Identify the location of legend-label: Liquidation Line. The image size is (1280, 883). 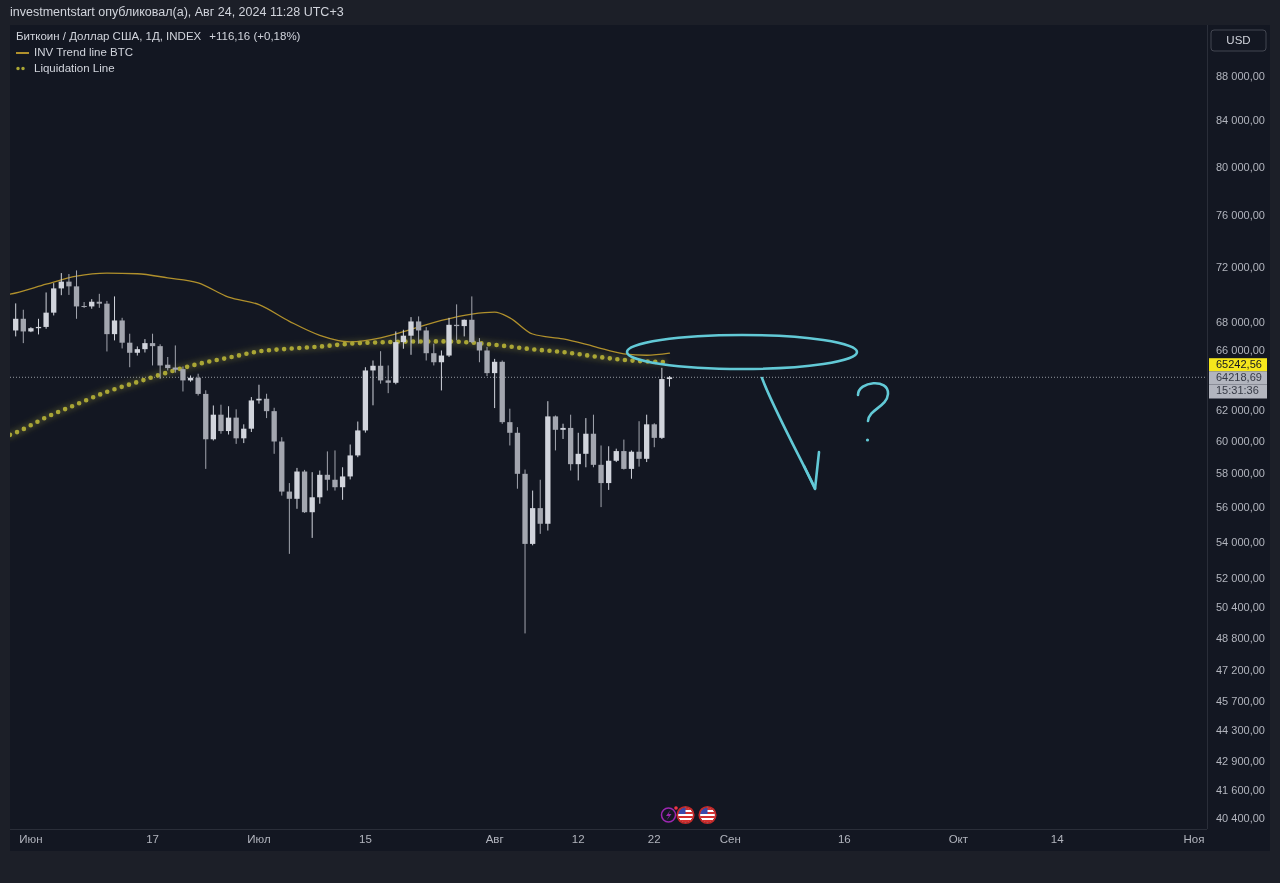
(74, 67).